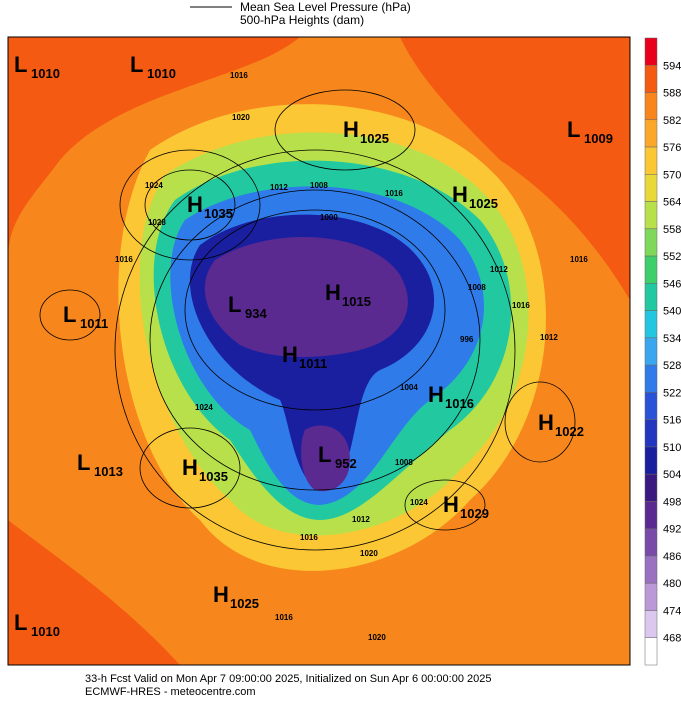 The image size is (681, 705). I want to click on colorbar-label: 492, so click(672, 530).